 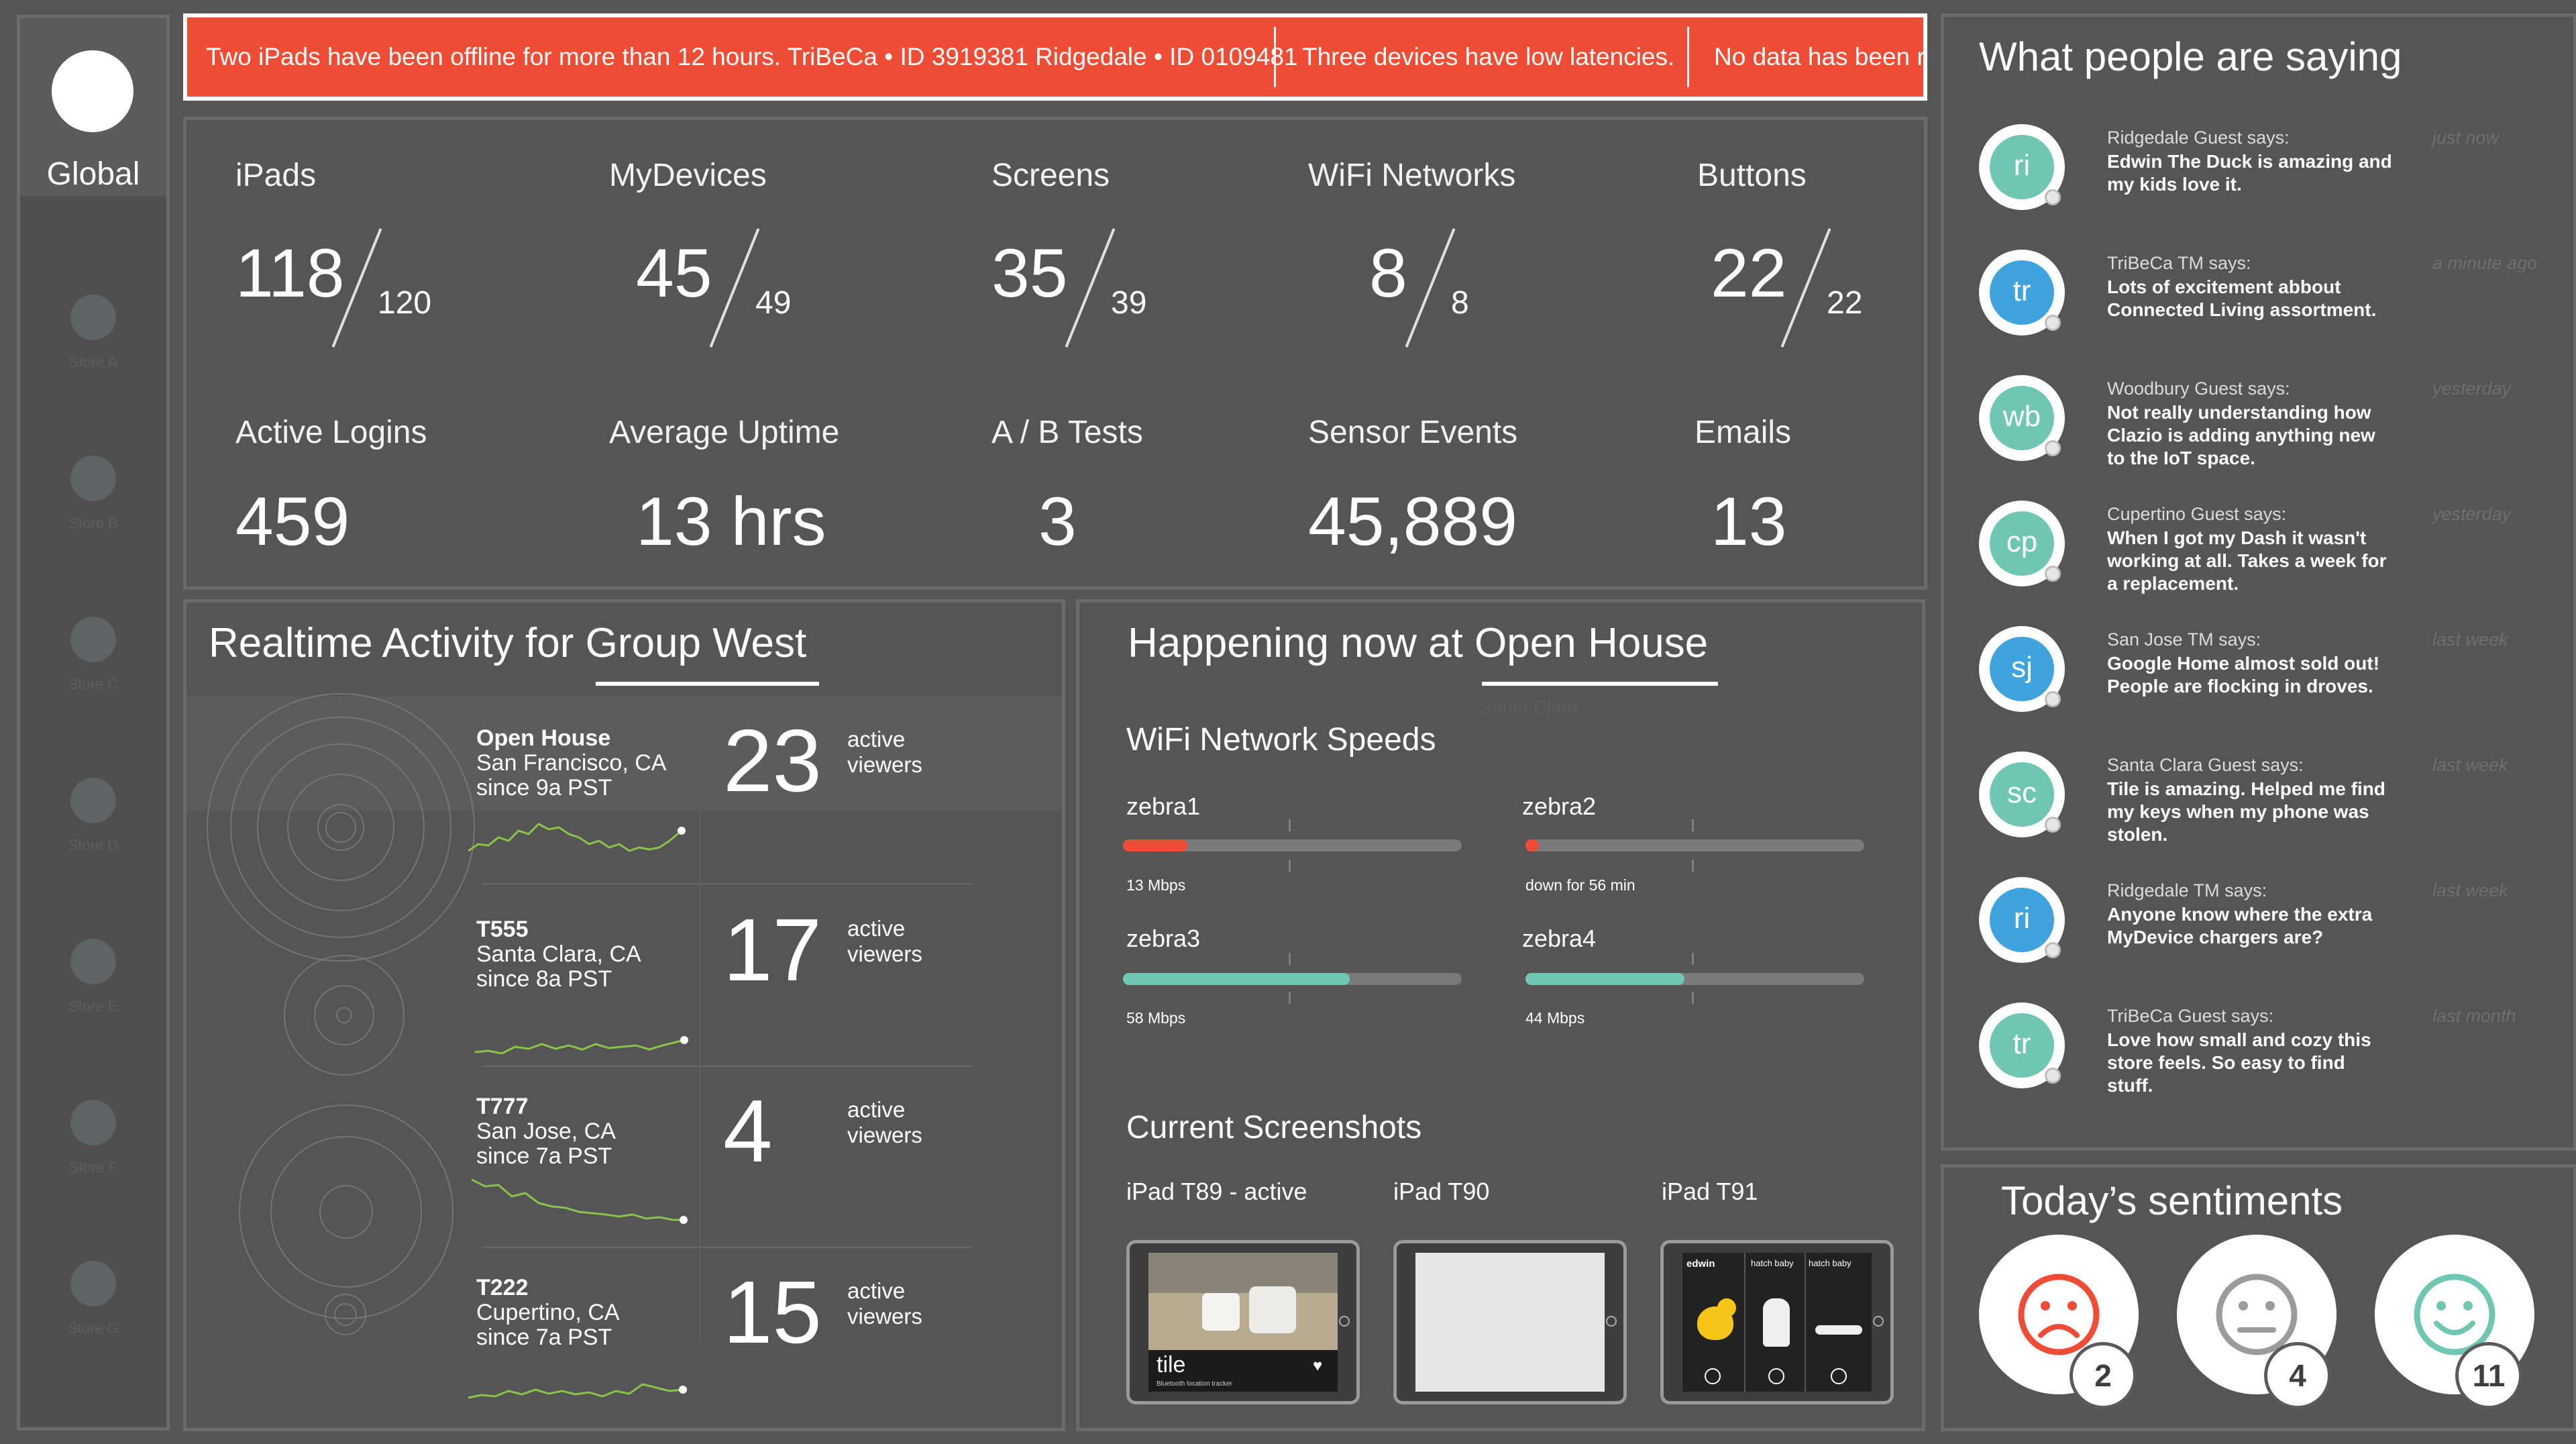 I want to click on stat-value-abtests: 3, so click(x=1057, y=521).